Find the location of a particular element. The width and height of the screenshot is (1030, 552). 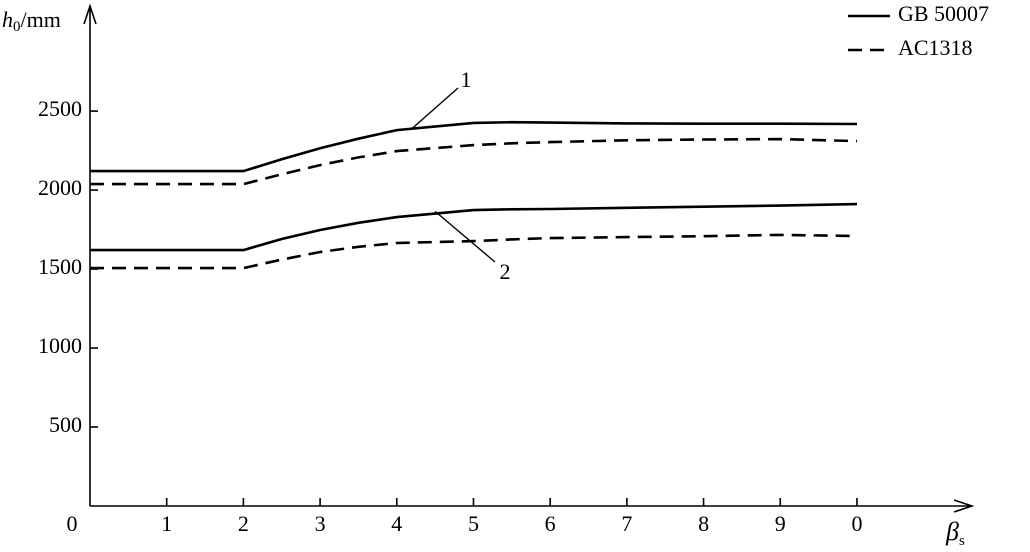

x-tick-label: 2 is located at coordinates (243, 523).